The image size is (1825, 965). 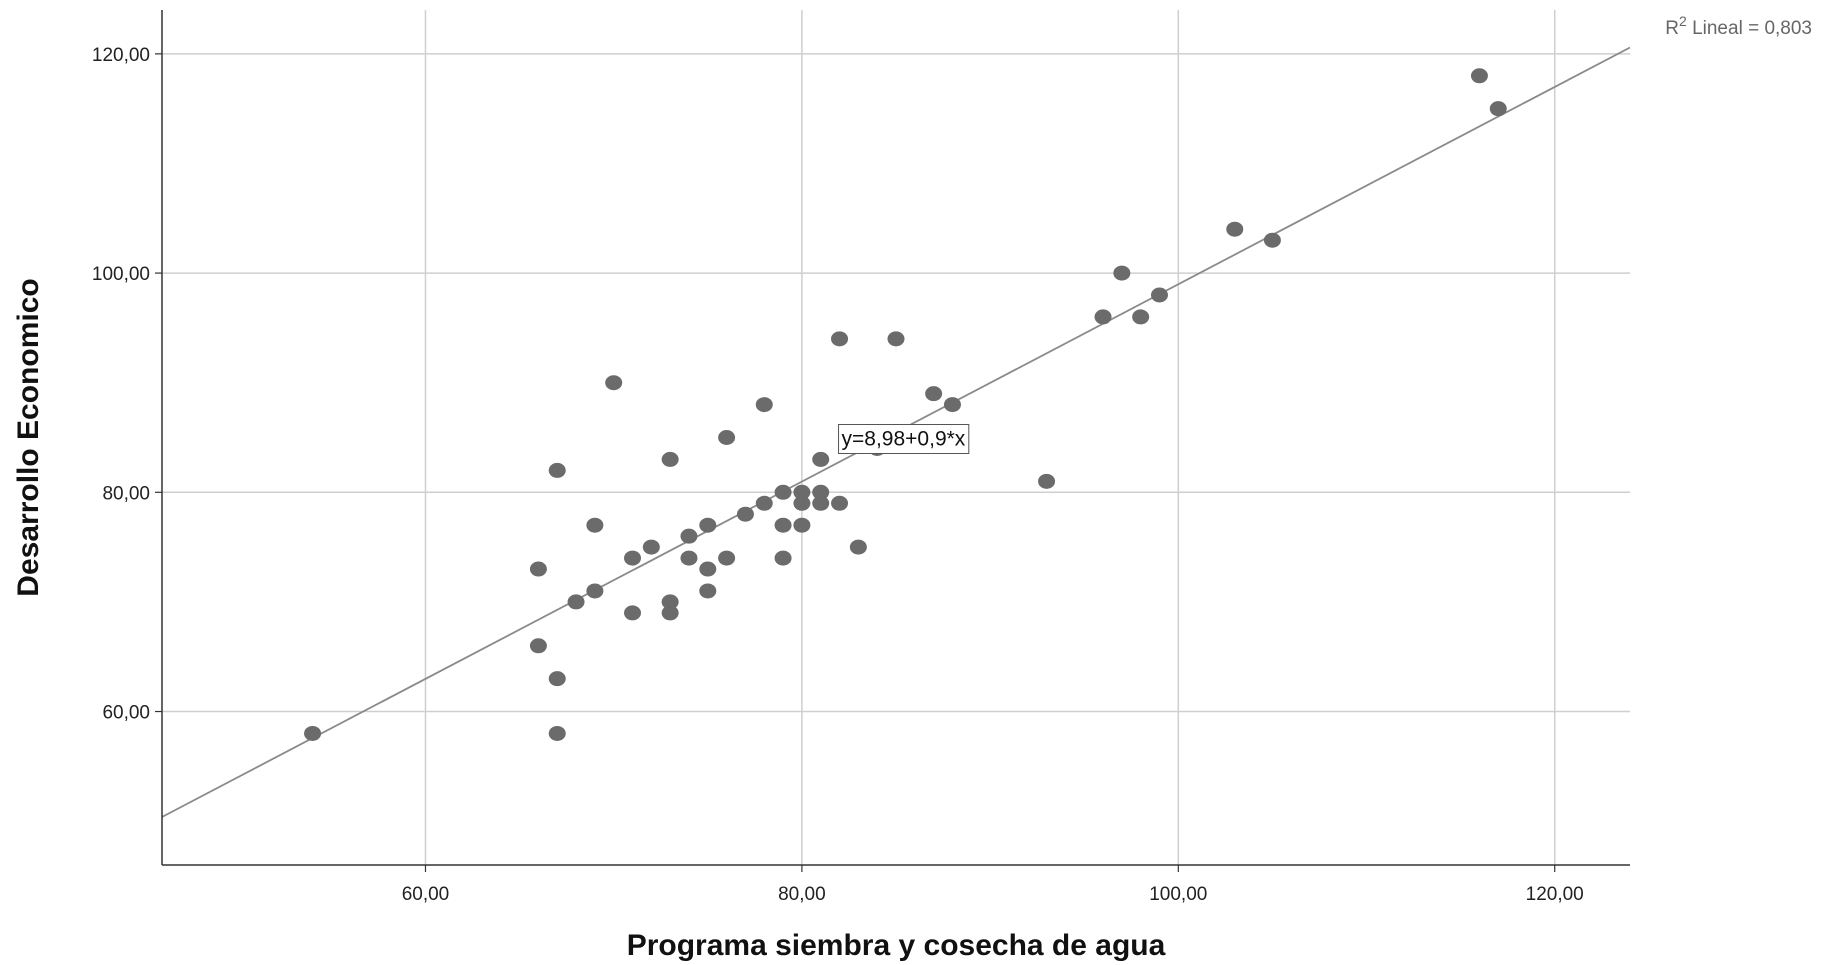 What do you see at coordinates (1672, 28) in the screenshot?
I see `r2-prefix: R` at bounding box center [1672, 28].